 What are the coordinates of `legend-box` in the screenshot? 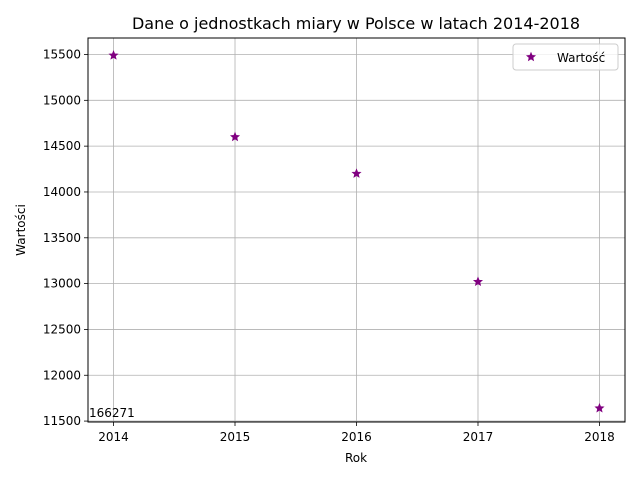 It's located at (565, 57).